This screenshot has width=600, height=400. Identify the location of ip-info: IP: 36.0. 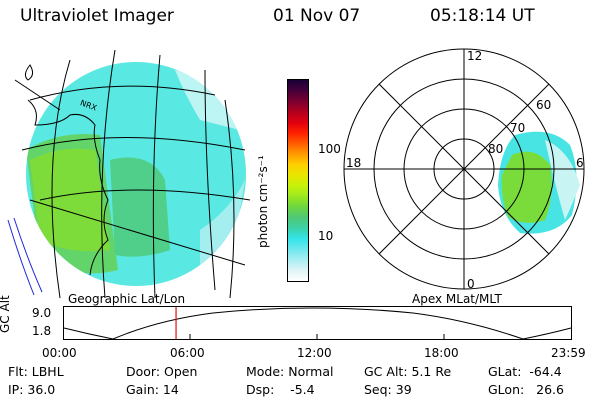
(32, 389).